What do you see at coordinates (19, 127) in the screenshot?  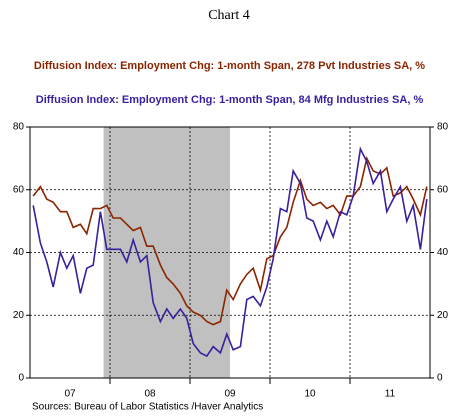 I see `y-tick-label: 80` at bounding box center [19, 127].